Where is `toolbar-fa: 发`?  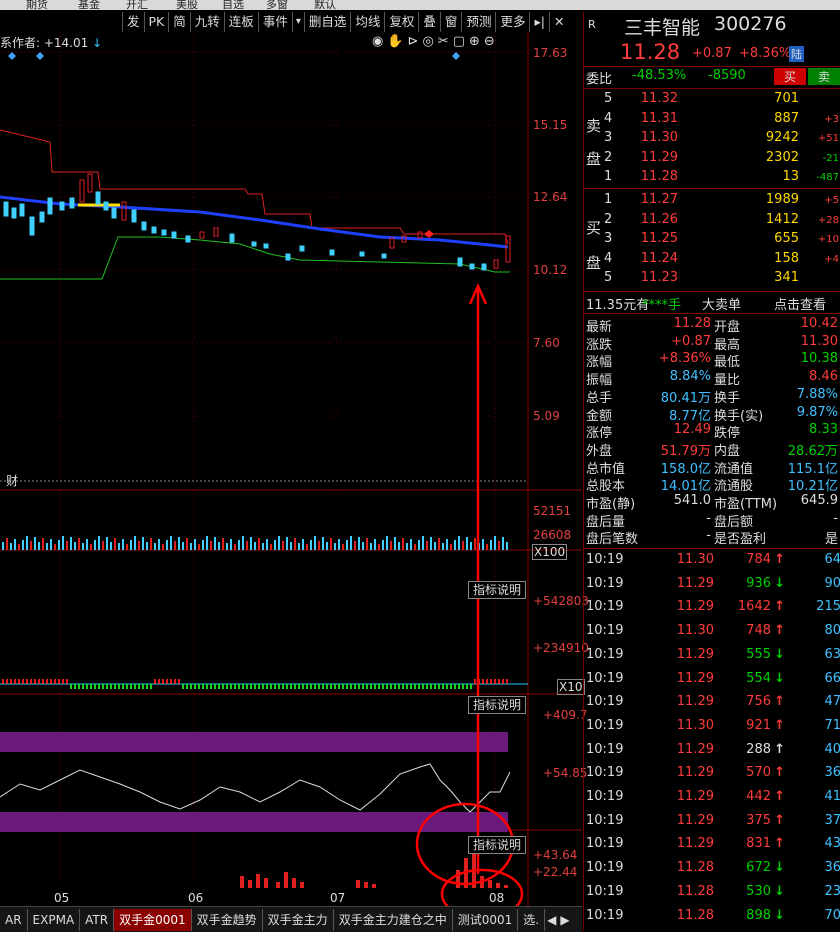
toolbar-fa: 发 is located at coordinates (133, 22).